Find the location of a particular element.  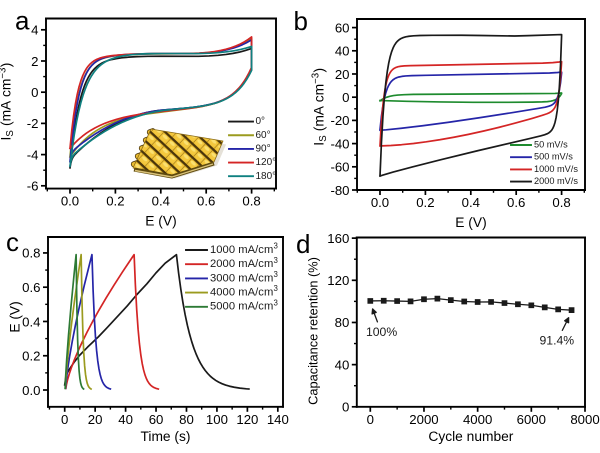

svg-text:5 0 0 0: 5 0 0 0 m A / c m 3 is located at coordinates (244, 302).